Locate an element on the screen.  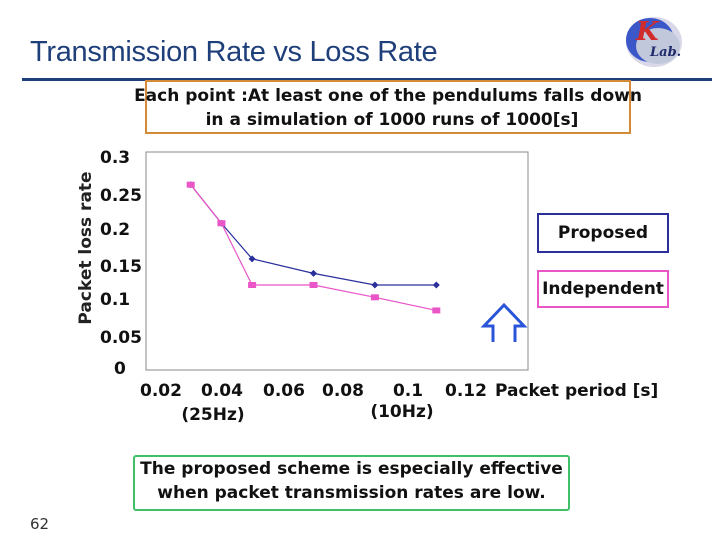
x-tick-label: 0.08 is located at coordinates (343, 391).